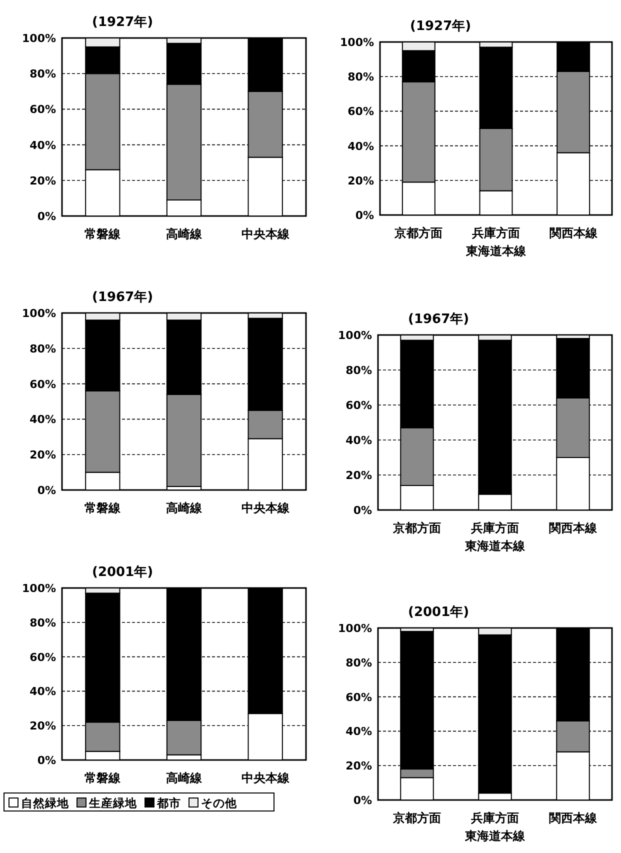 This screenshot has width=621, height=853. I want to click on legend-label: 生産緑地, so click(113, 803).